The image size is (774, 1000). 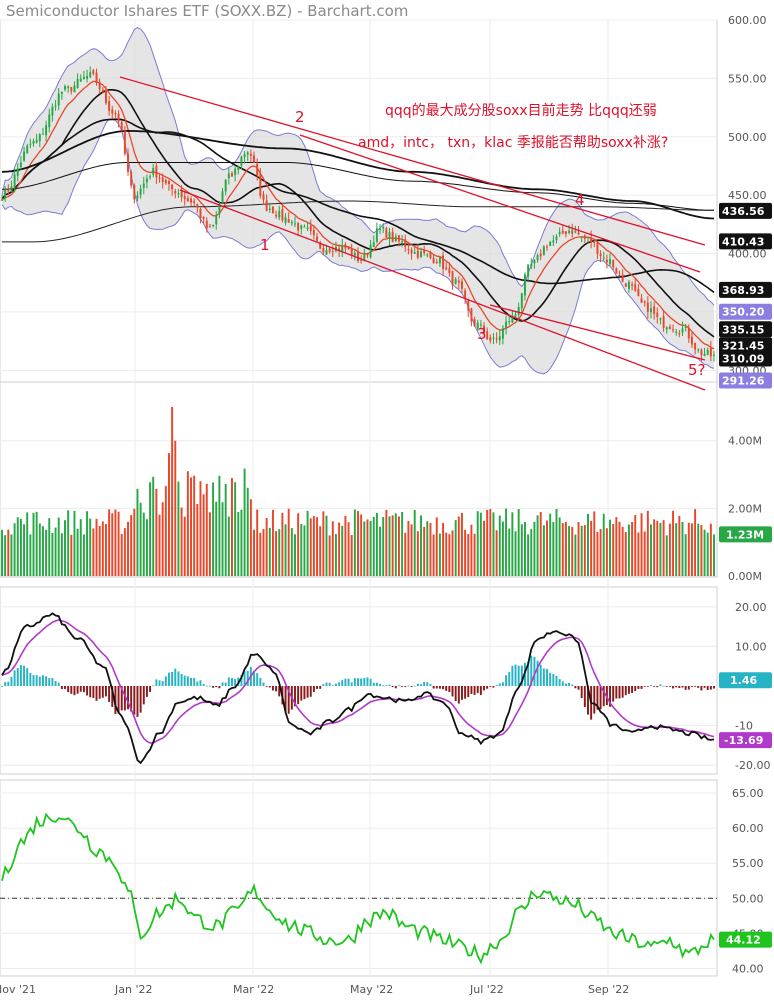 I want to click on price-tick-label: 500.00, so click(x=747, y=137).